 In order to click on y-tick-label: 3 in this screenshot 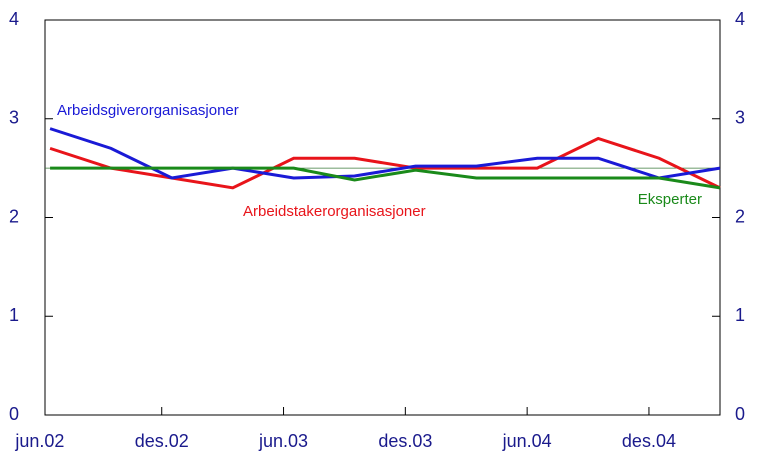, I will do `click(14, 118)`.